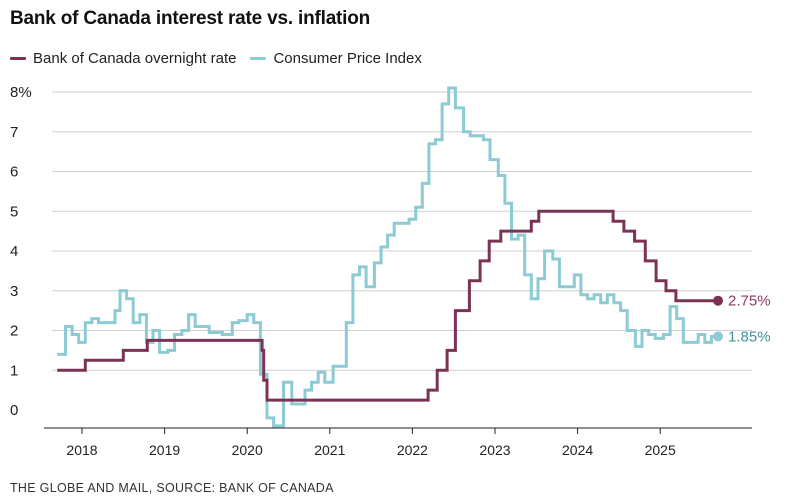 The width and height of the screenshot is (811, 501). Describe the element at coordinates (742, 319) in the screenshot. I see `series-end-markers: 1.85% 2.75%` at that location.